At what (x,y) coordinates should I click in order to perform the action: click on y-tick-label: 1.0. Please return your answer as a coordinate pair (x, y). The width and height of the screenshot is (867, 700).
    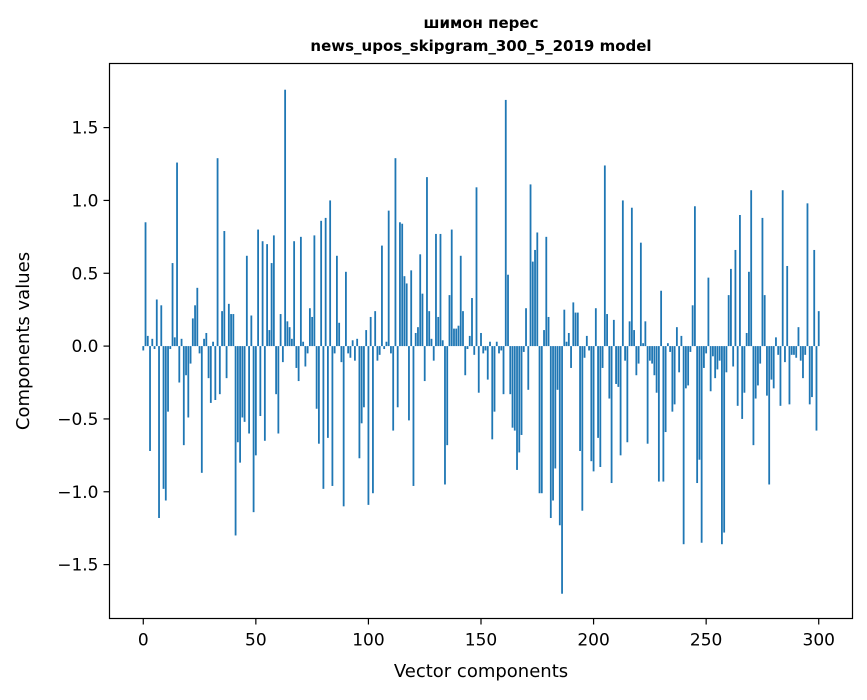
    Looking at the image, I should click on (84, 201).